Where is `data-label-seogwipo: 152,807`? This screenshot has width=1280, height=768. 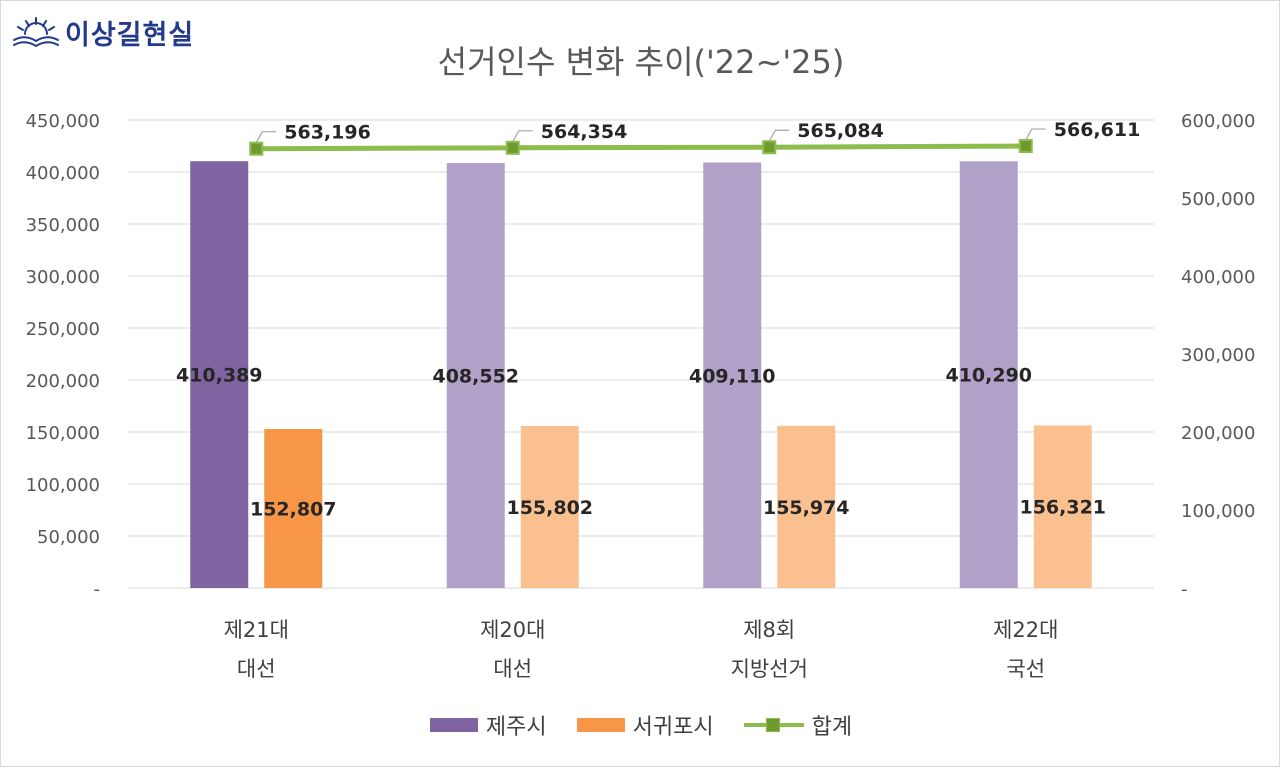 data-label-seogwipo: 152,807 is located at coordinates (293, 510).